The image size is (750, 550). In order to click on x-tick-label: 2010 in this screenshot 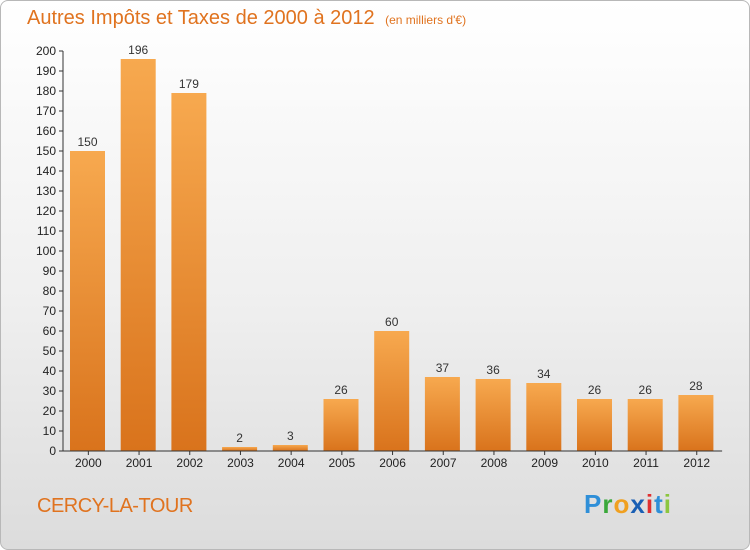, I will do `click(595, 463)`.